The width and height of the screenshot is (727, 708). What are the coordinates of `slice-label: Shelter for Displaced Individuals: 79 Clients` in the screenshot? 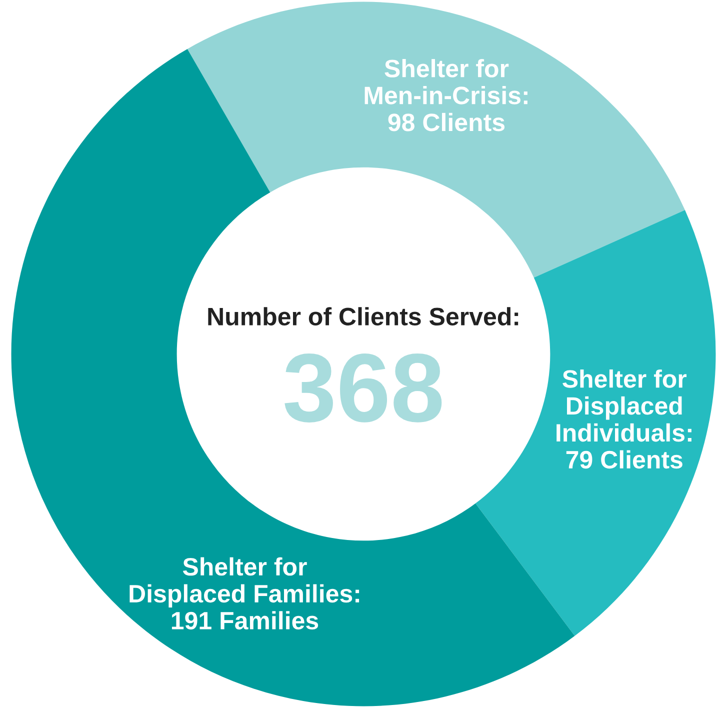 It's located at (624, 419).